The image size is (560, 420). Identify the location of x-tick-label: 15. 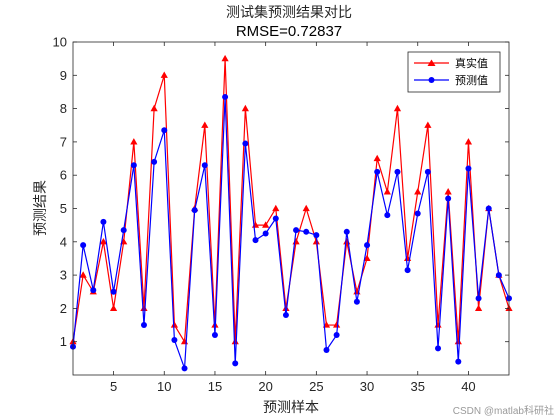
(215, 386).